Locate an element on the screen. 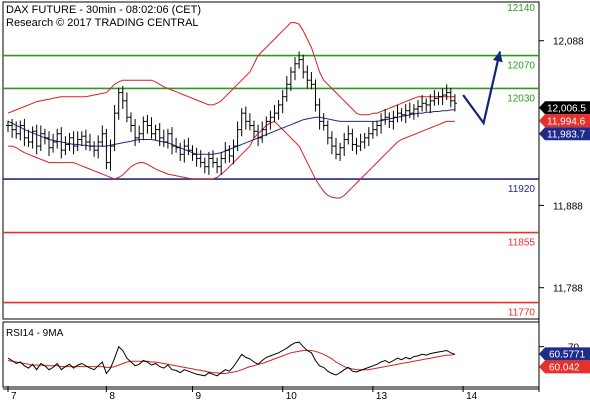  projection-path is located at coordinates (482, 88).